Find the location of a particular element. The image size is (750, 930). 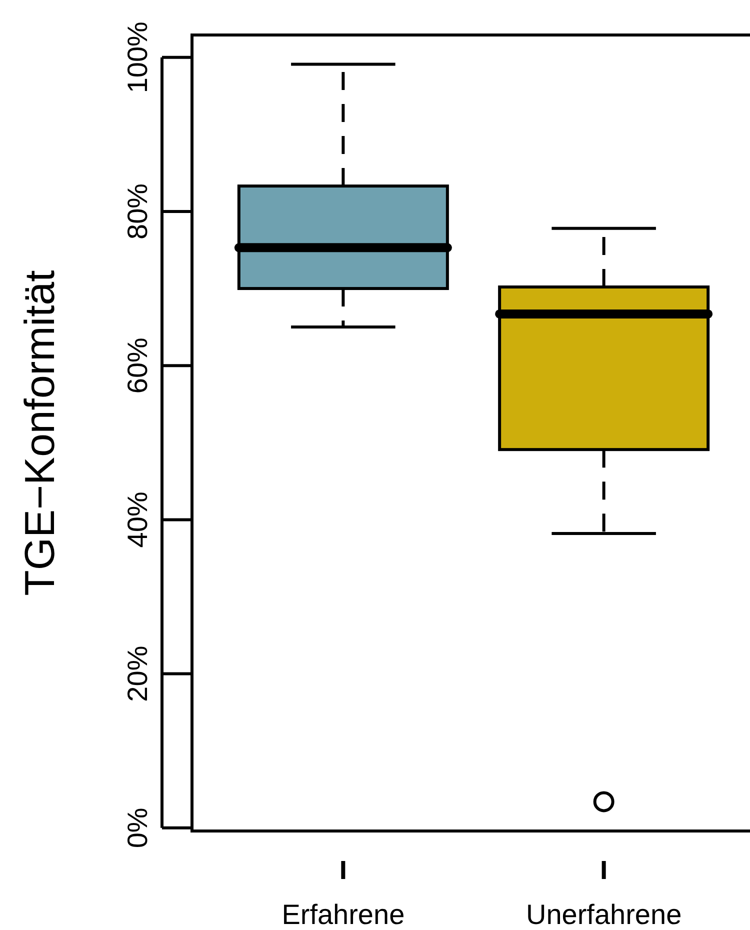

x-tick-label: Erfahrene is located at coordinates (343, 914).